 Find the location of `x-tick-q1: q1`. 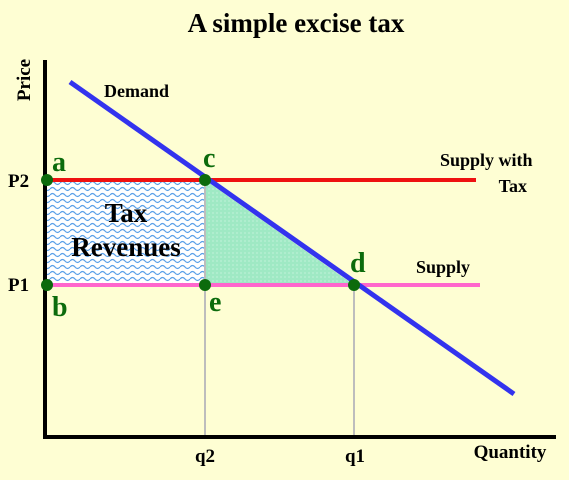

x-tick-q1: q1 is located at coordinates (355, 456).